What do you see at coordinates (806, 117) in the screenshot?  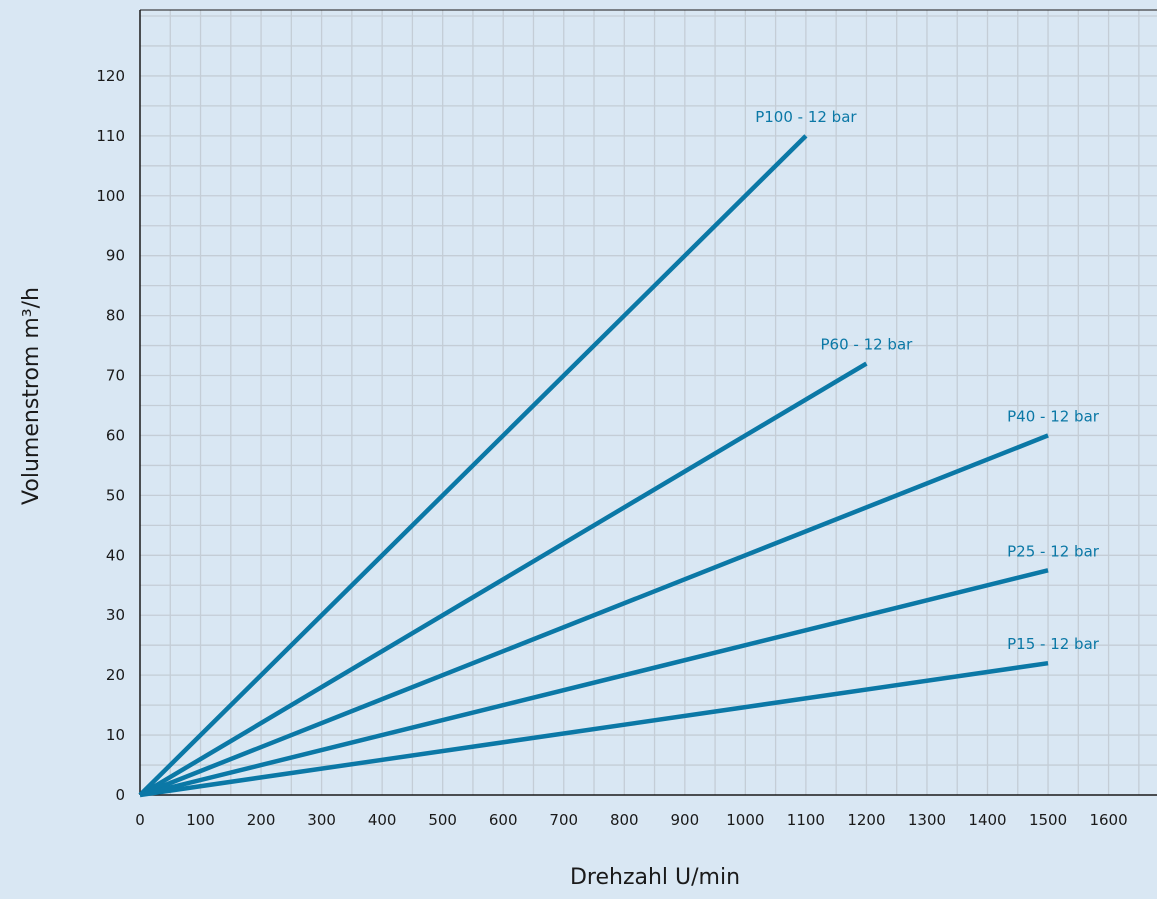 I see `series-end-label: P100 - 12 bar` at bounding box center [806, 117].